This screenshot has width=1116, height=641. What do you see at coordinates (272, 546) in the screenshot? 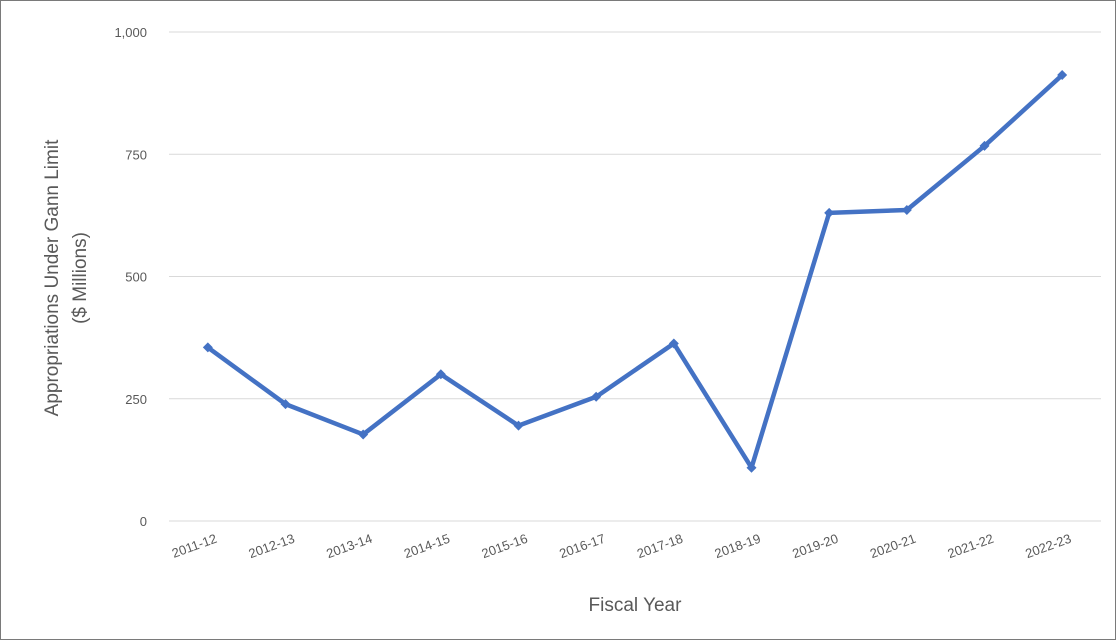
I see `x-tick-label: 2012-13` at bounding box center [272, 546].